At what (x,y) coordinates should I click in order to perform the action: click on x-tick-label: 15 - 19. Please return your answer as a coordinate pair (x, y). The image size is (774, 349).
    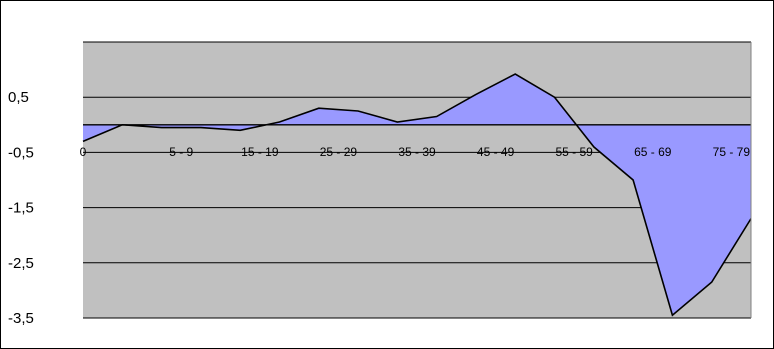
    Looking at the image, I should click on (260, 152).